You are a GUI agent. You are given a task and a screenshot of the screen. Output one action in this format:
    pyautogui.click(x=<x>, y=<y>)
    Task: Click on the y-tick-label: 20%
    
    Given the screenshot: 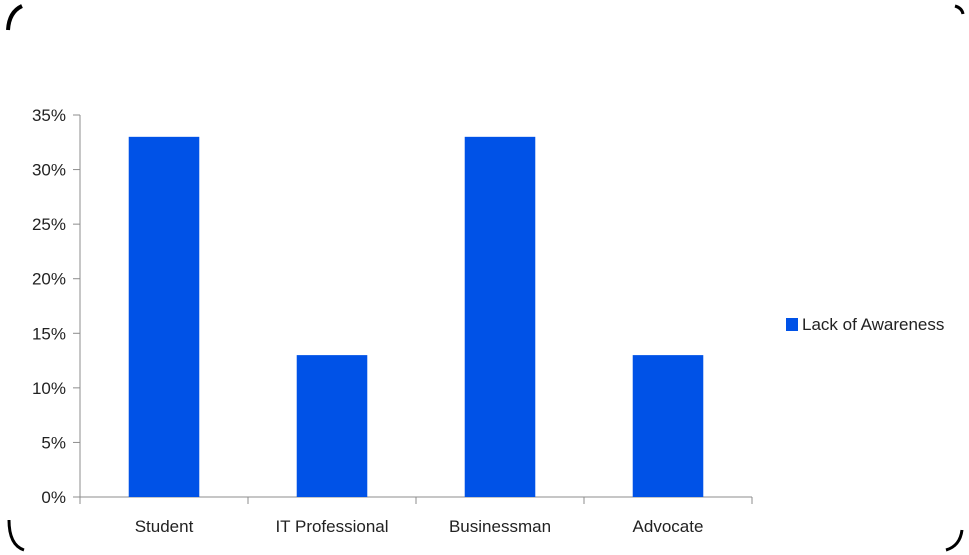 What is the action you would take?
    pyautogui.click(x=49, y=279)
    